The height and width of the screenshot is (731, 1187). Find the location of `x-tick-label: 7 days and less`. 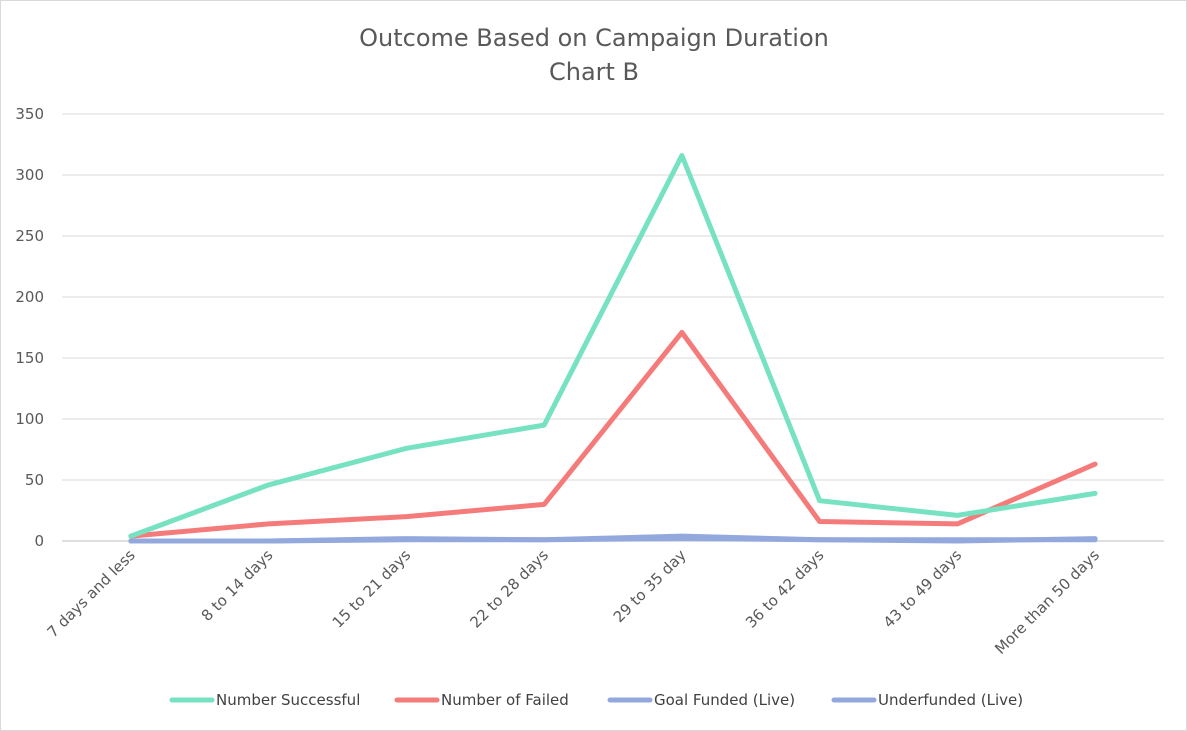

x-tick-label: 7 days and less is located at coordinates (91, 593).